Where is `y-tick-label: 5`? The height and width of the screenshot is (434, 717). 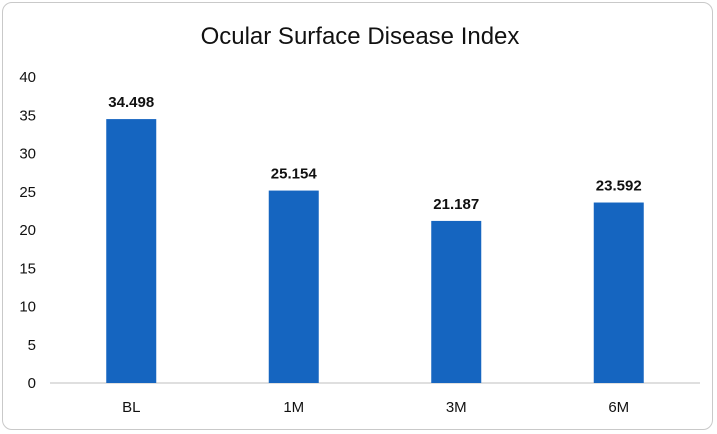
y-tick-label: 5 is located at coordinates (32, 345).